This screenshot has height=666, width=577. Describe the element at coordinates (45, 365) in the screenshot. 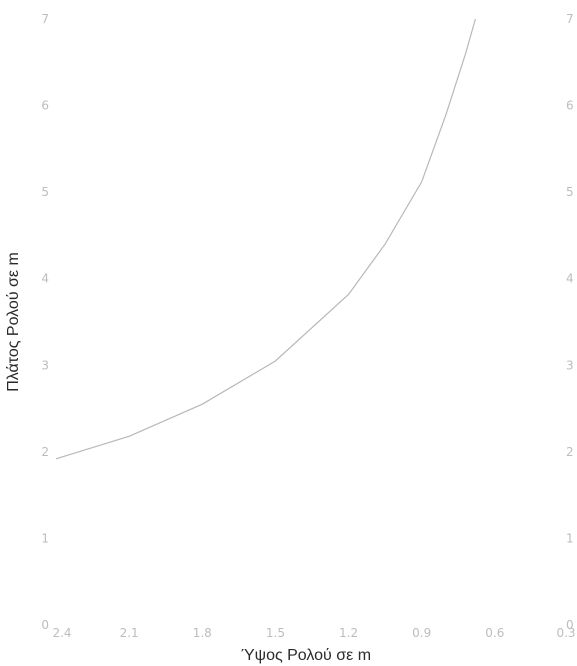

I see `y-tick-label-left: 3` at that location.